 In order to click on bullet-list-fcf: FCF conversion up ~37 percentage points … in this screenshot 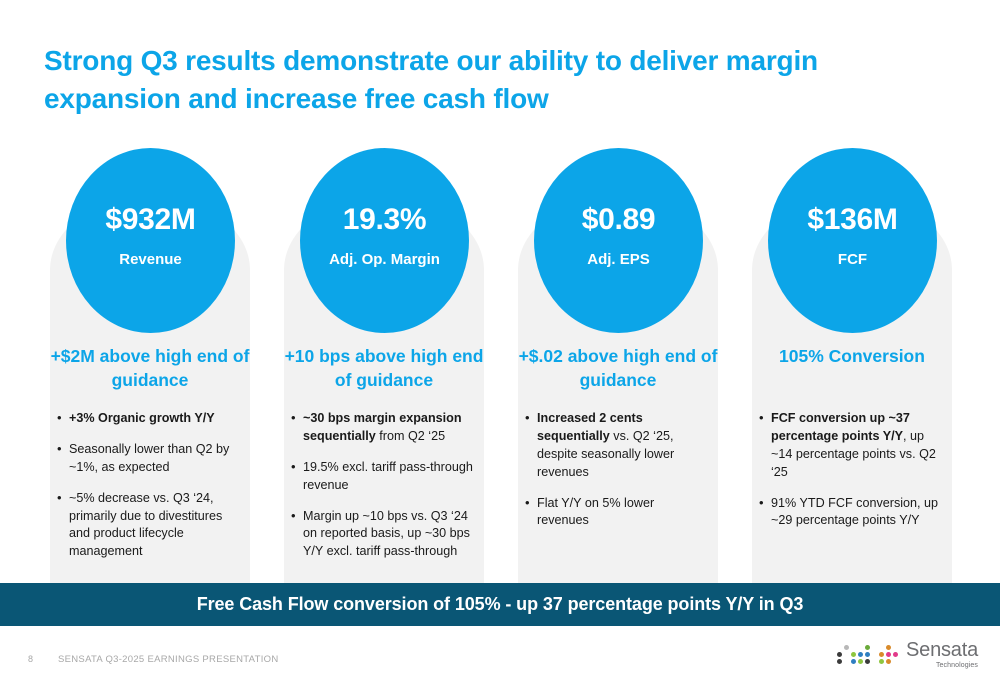, I will do `click(850, 476)`.